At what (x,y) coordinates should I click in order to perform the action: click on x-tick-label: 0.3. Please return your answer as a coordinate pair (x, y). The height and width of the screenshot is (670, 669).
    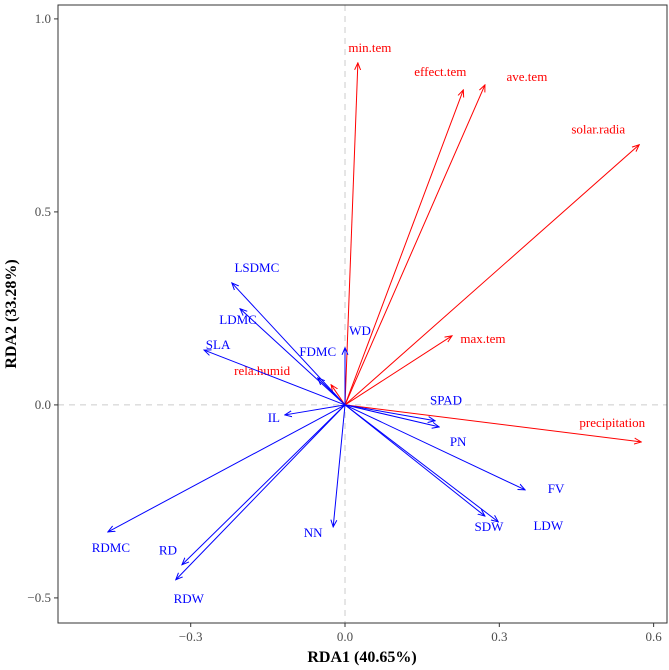
    Looking at the image, I should click on (499, 636).